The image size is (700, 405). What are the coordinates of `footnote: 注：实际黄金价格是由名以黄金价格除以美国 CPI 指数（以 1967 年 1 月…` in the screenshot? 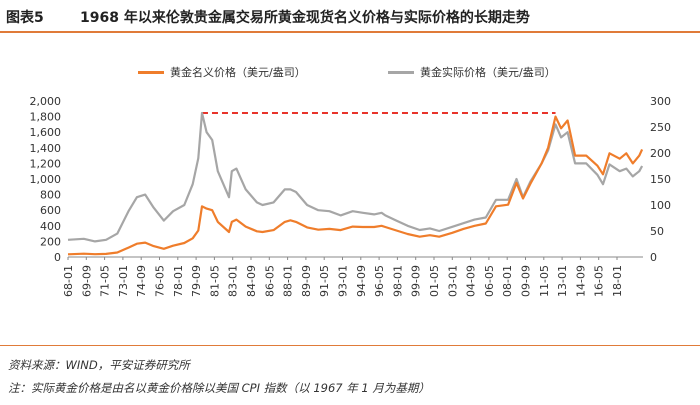 It's located at (219, 388).